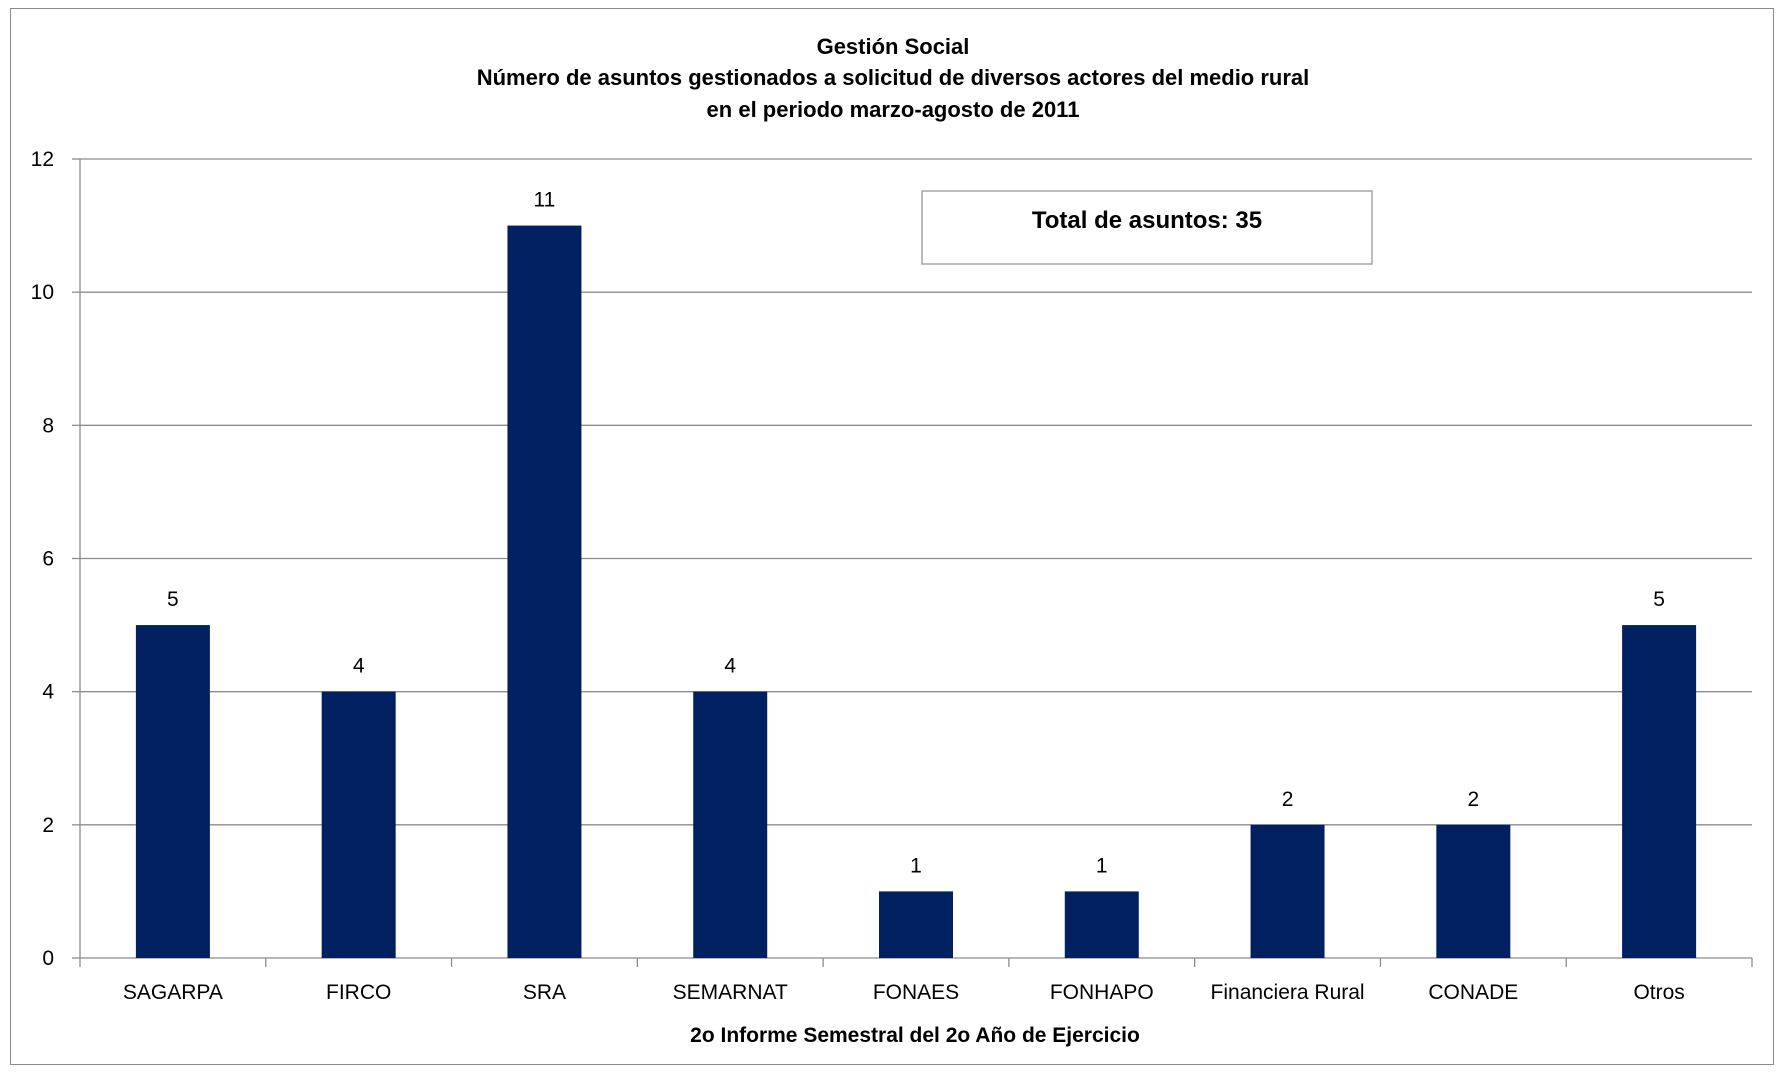 The height and width of the screenshot is (1076, 1786). What do you see at coordinates (544, 992) in the screenshot?
I see `category-label: SRA` at bounding box center [544, 992].